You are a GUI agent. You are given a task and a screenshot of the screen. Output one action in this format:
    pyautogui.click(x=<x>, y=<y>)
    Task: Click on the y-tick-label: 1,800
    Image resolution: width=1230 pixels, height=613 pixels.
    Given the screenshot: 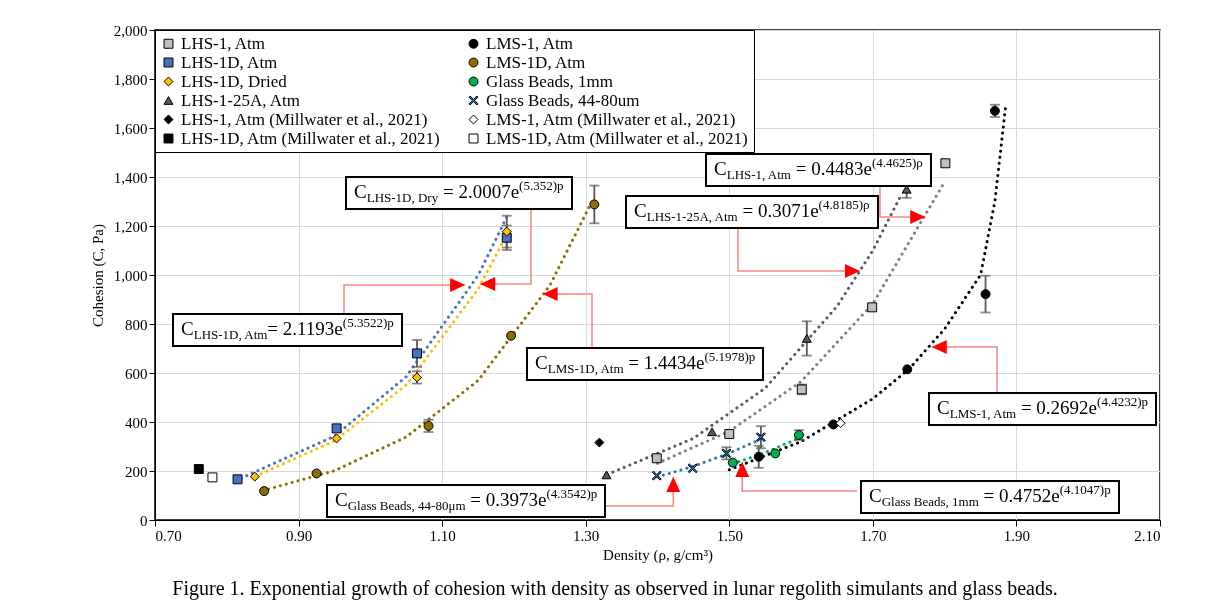 What is the action you would take?
    pyautogui.click(x=130, y=79)
    